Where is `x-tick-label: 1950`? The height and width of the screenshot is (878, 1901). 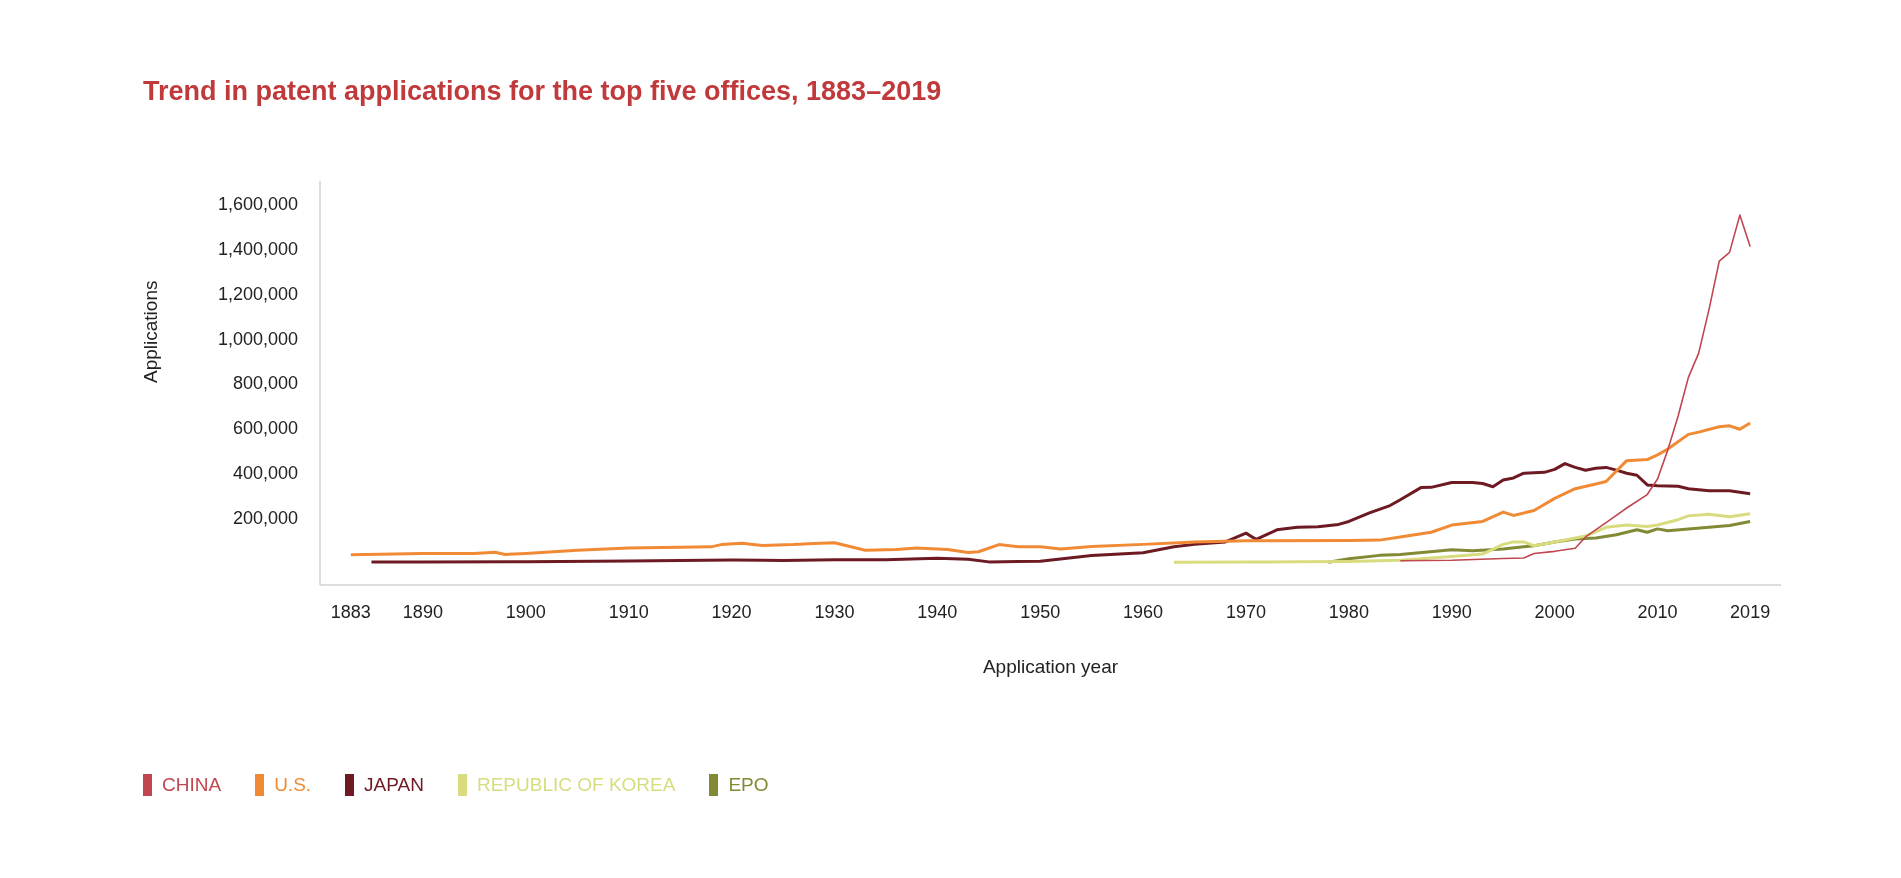 x-tick-label: 1950 is located at coordinates (1040, 611).